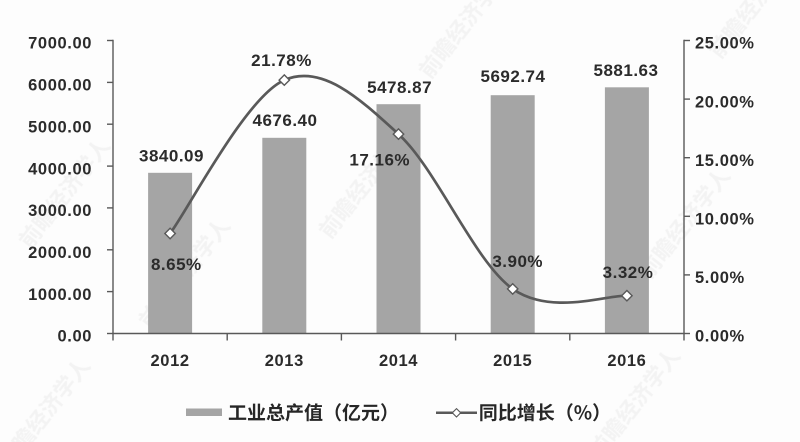 This screenshot has height=442, width=800. Describe the element at coordinates (398, 361) in the screenshot. I see `svg-text: 2014` at that location.